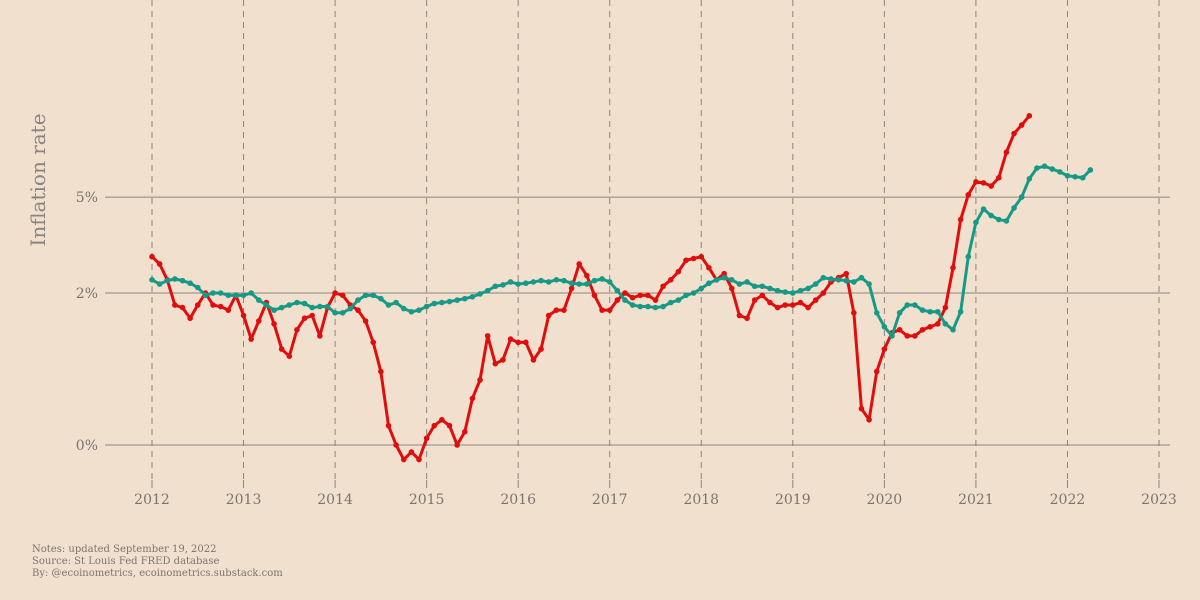 Image resolution: width=1200 pixels, height=600 pixels. What do you see at coordinates (1068, 500) in the screenshot?
I see `x-tick-label-2022: 2022` at bounding box center [1068, 500].